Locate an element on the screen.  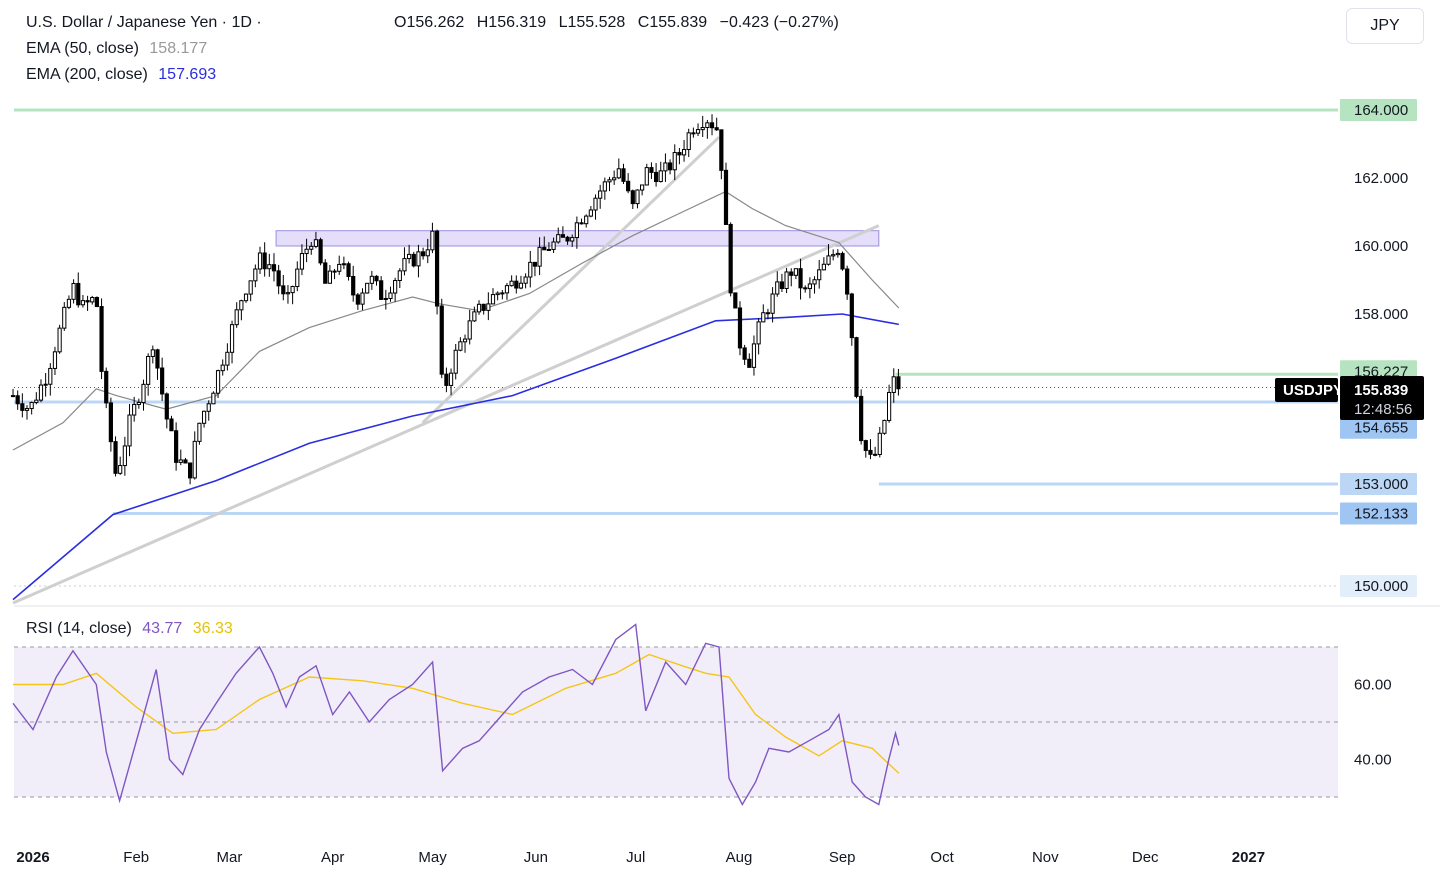
rsi-label: RSI (14, close) is located at coordinates (79, 628).